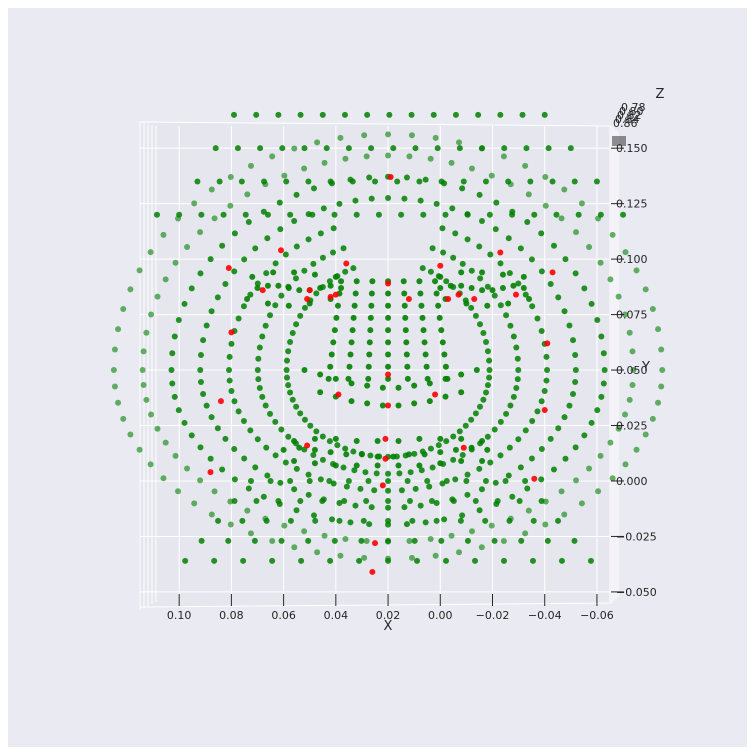 This screenshot has height=755, width=755. I want to click on z-tick-label: 0.86, so click(625, 123).